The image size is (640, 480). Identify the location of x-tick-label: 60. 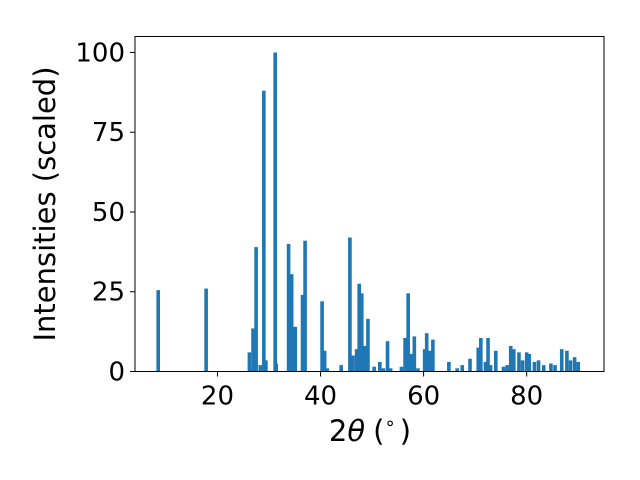
(423, 397).